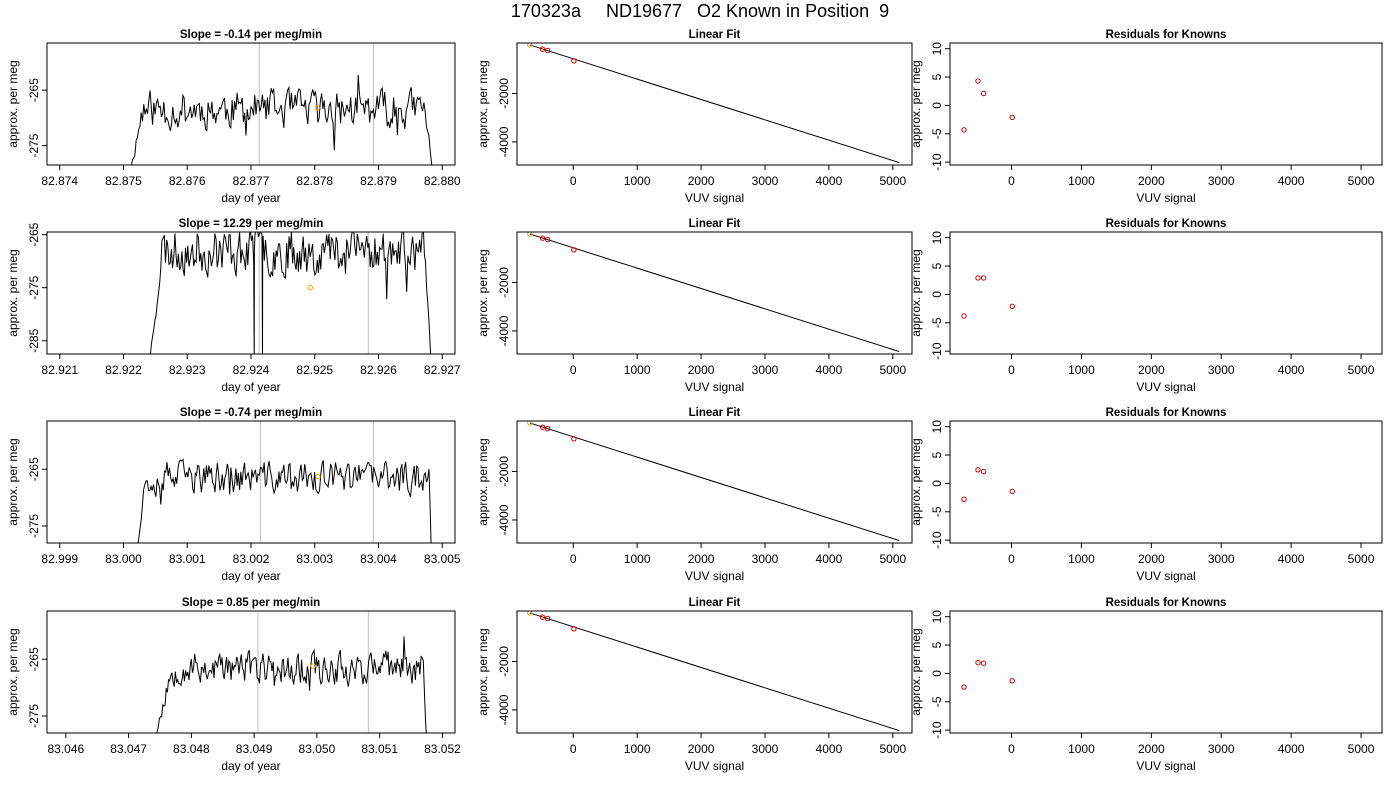 This screenshot has height=800, width=1400. What do you see at coordinates (314, 181) in the screenshot?
I see `x-tick-label: 82.878` at bounding box center [314, 181].